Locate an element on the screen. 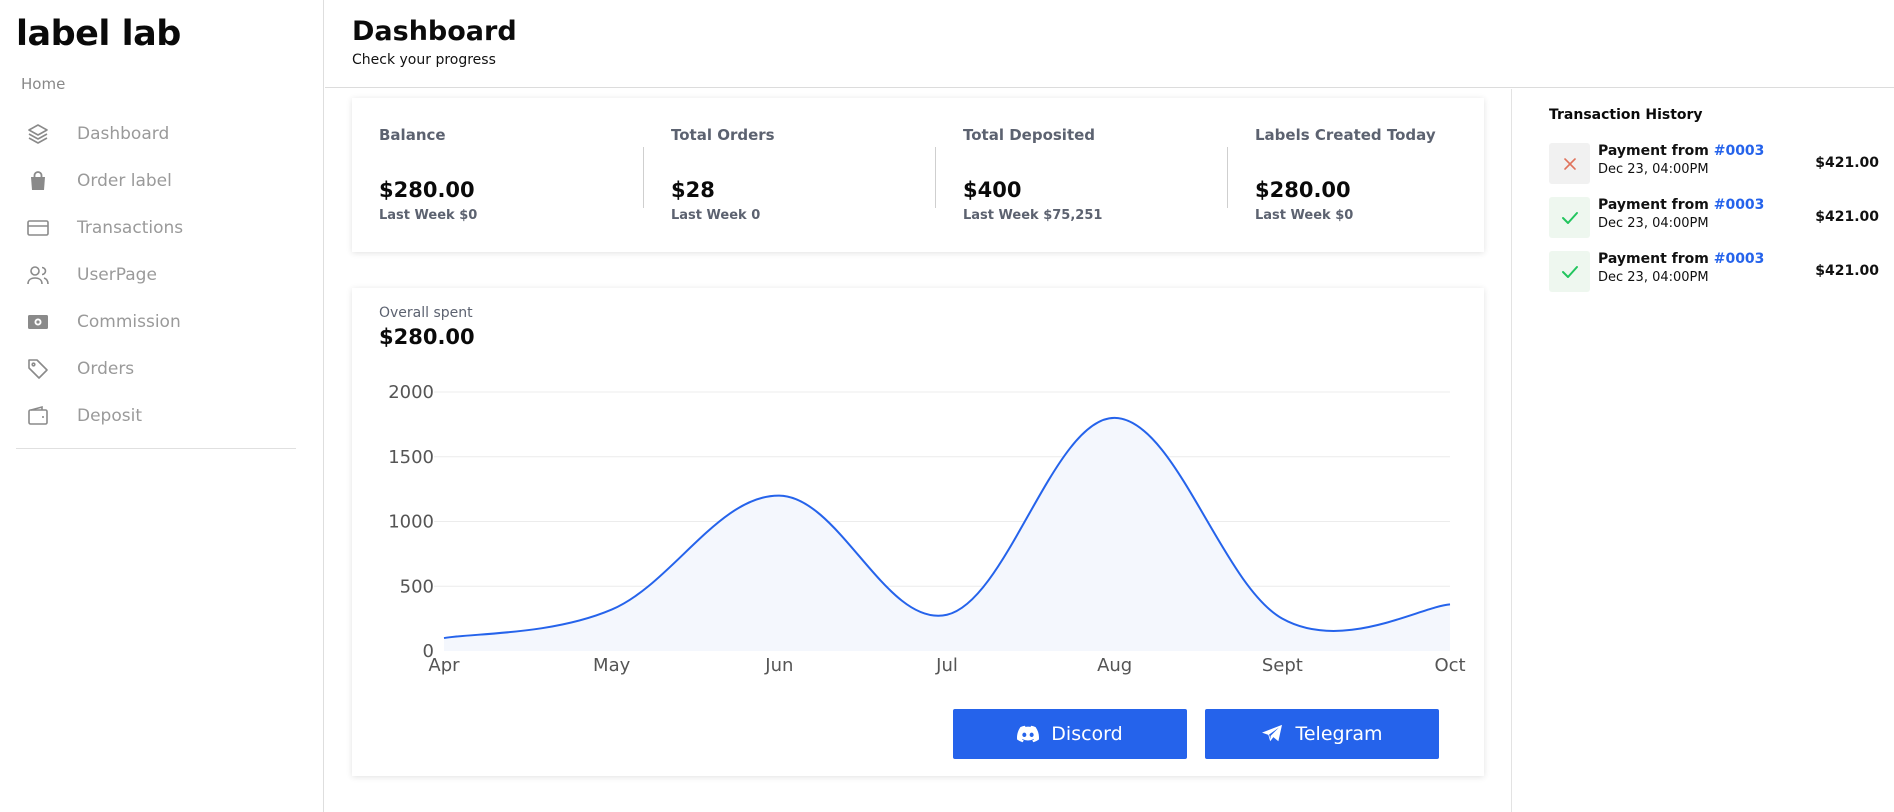 The width and height of the screenshot is (1894, 812). stat-value: $28 is located at coordinates (693, 190).